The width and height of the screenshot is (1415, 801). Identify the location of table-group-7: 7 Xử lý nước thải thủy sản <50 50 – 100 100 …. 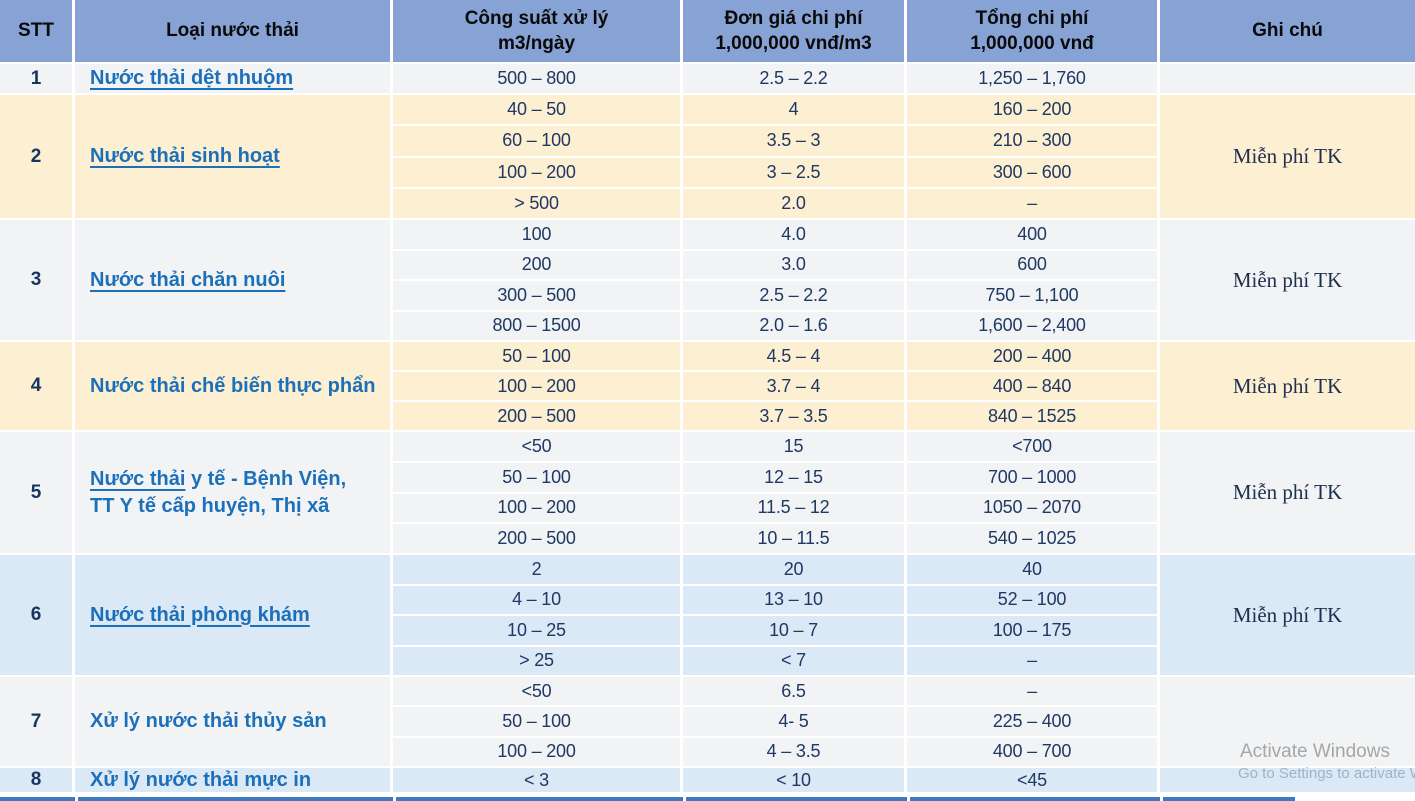
(707, 720).